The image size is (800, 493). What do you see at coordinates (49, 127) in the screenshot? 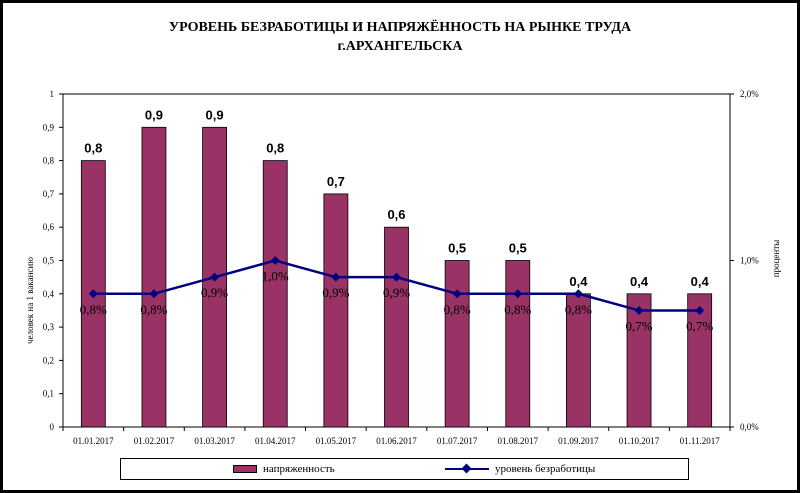
I see `y-left-tick-label: 0,9` at bounding box center [49, 127].